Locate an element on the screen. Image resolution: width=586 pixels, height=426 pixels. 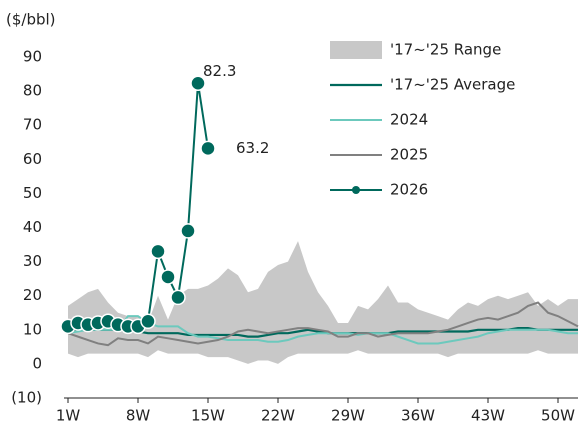
y-tick-label: 0 is located at coordinates (37, 363).